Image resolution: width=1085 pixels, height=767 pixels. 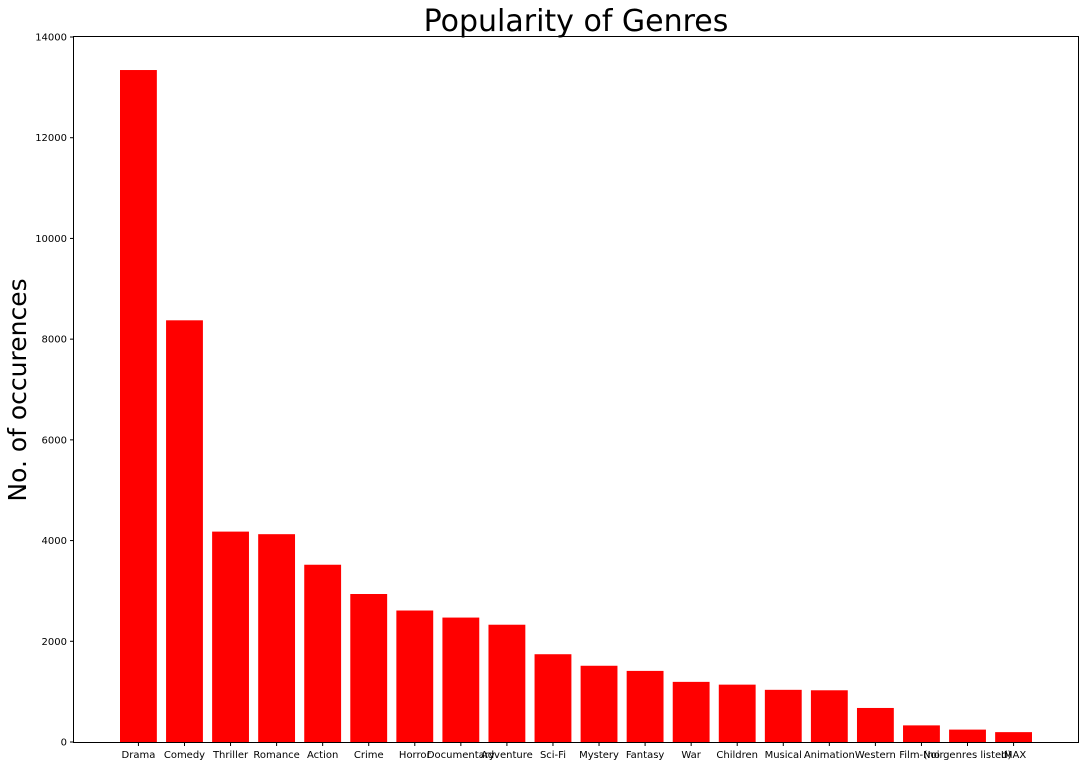 I want to click on x-tick-label: Documentary, so click(x=461, y=755).